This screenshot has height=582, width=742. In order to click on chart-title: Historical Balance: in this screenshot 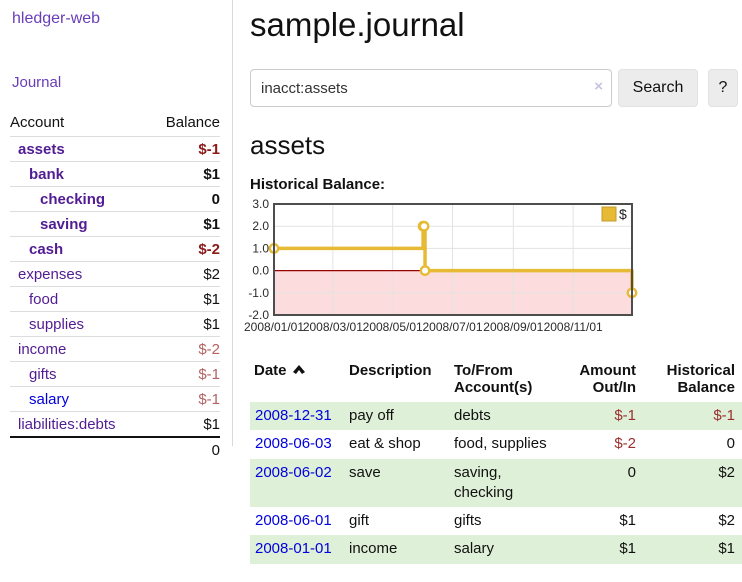, I will do `click(318, 184)`.